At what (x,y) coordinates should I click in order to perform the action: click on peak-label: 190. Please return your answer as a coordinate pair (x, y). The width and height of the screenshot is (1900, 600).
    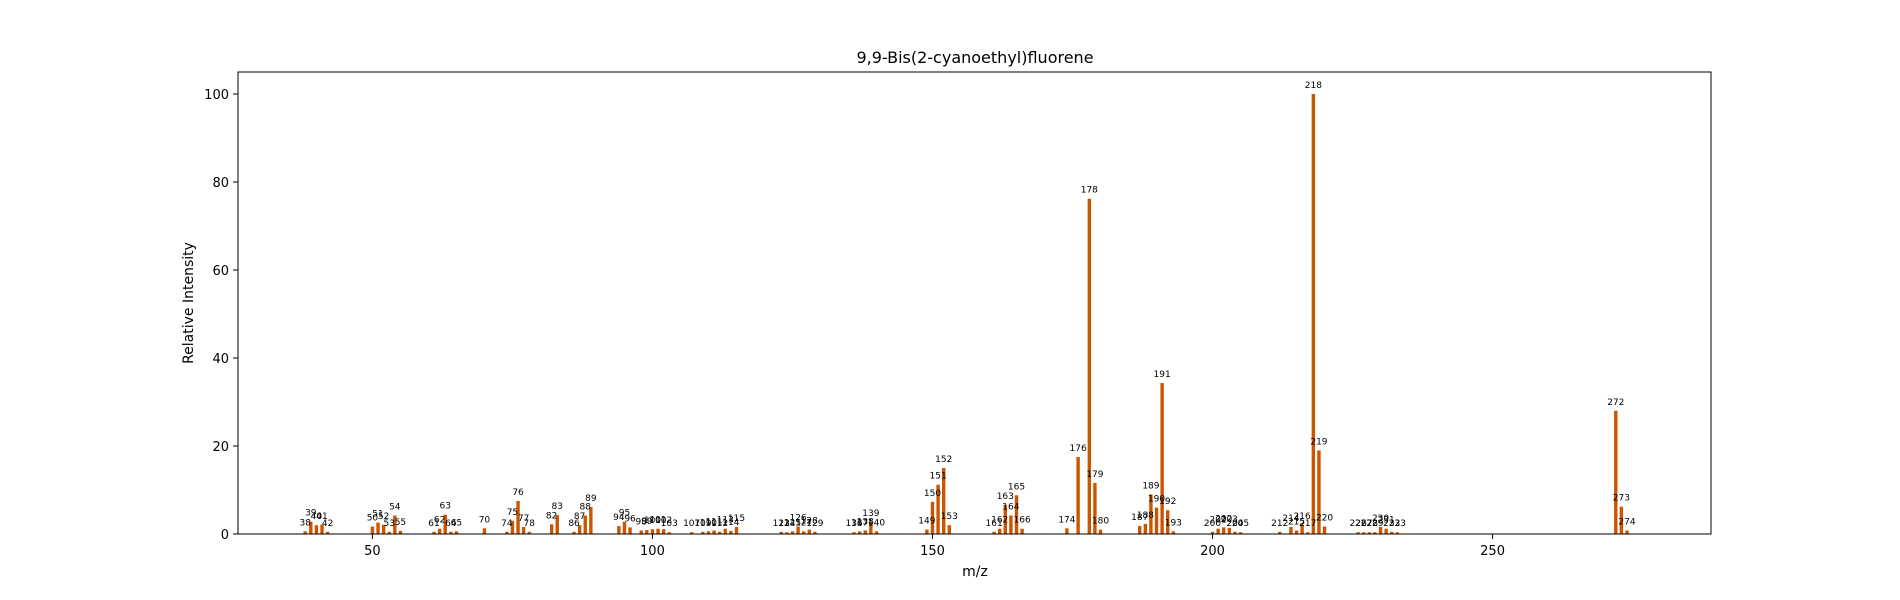
    Looking at the image, I should click on (1156, 500).